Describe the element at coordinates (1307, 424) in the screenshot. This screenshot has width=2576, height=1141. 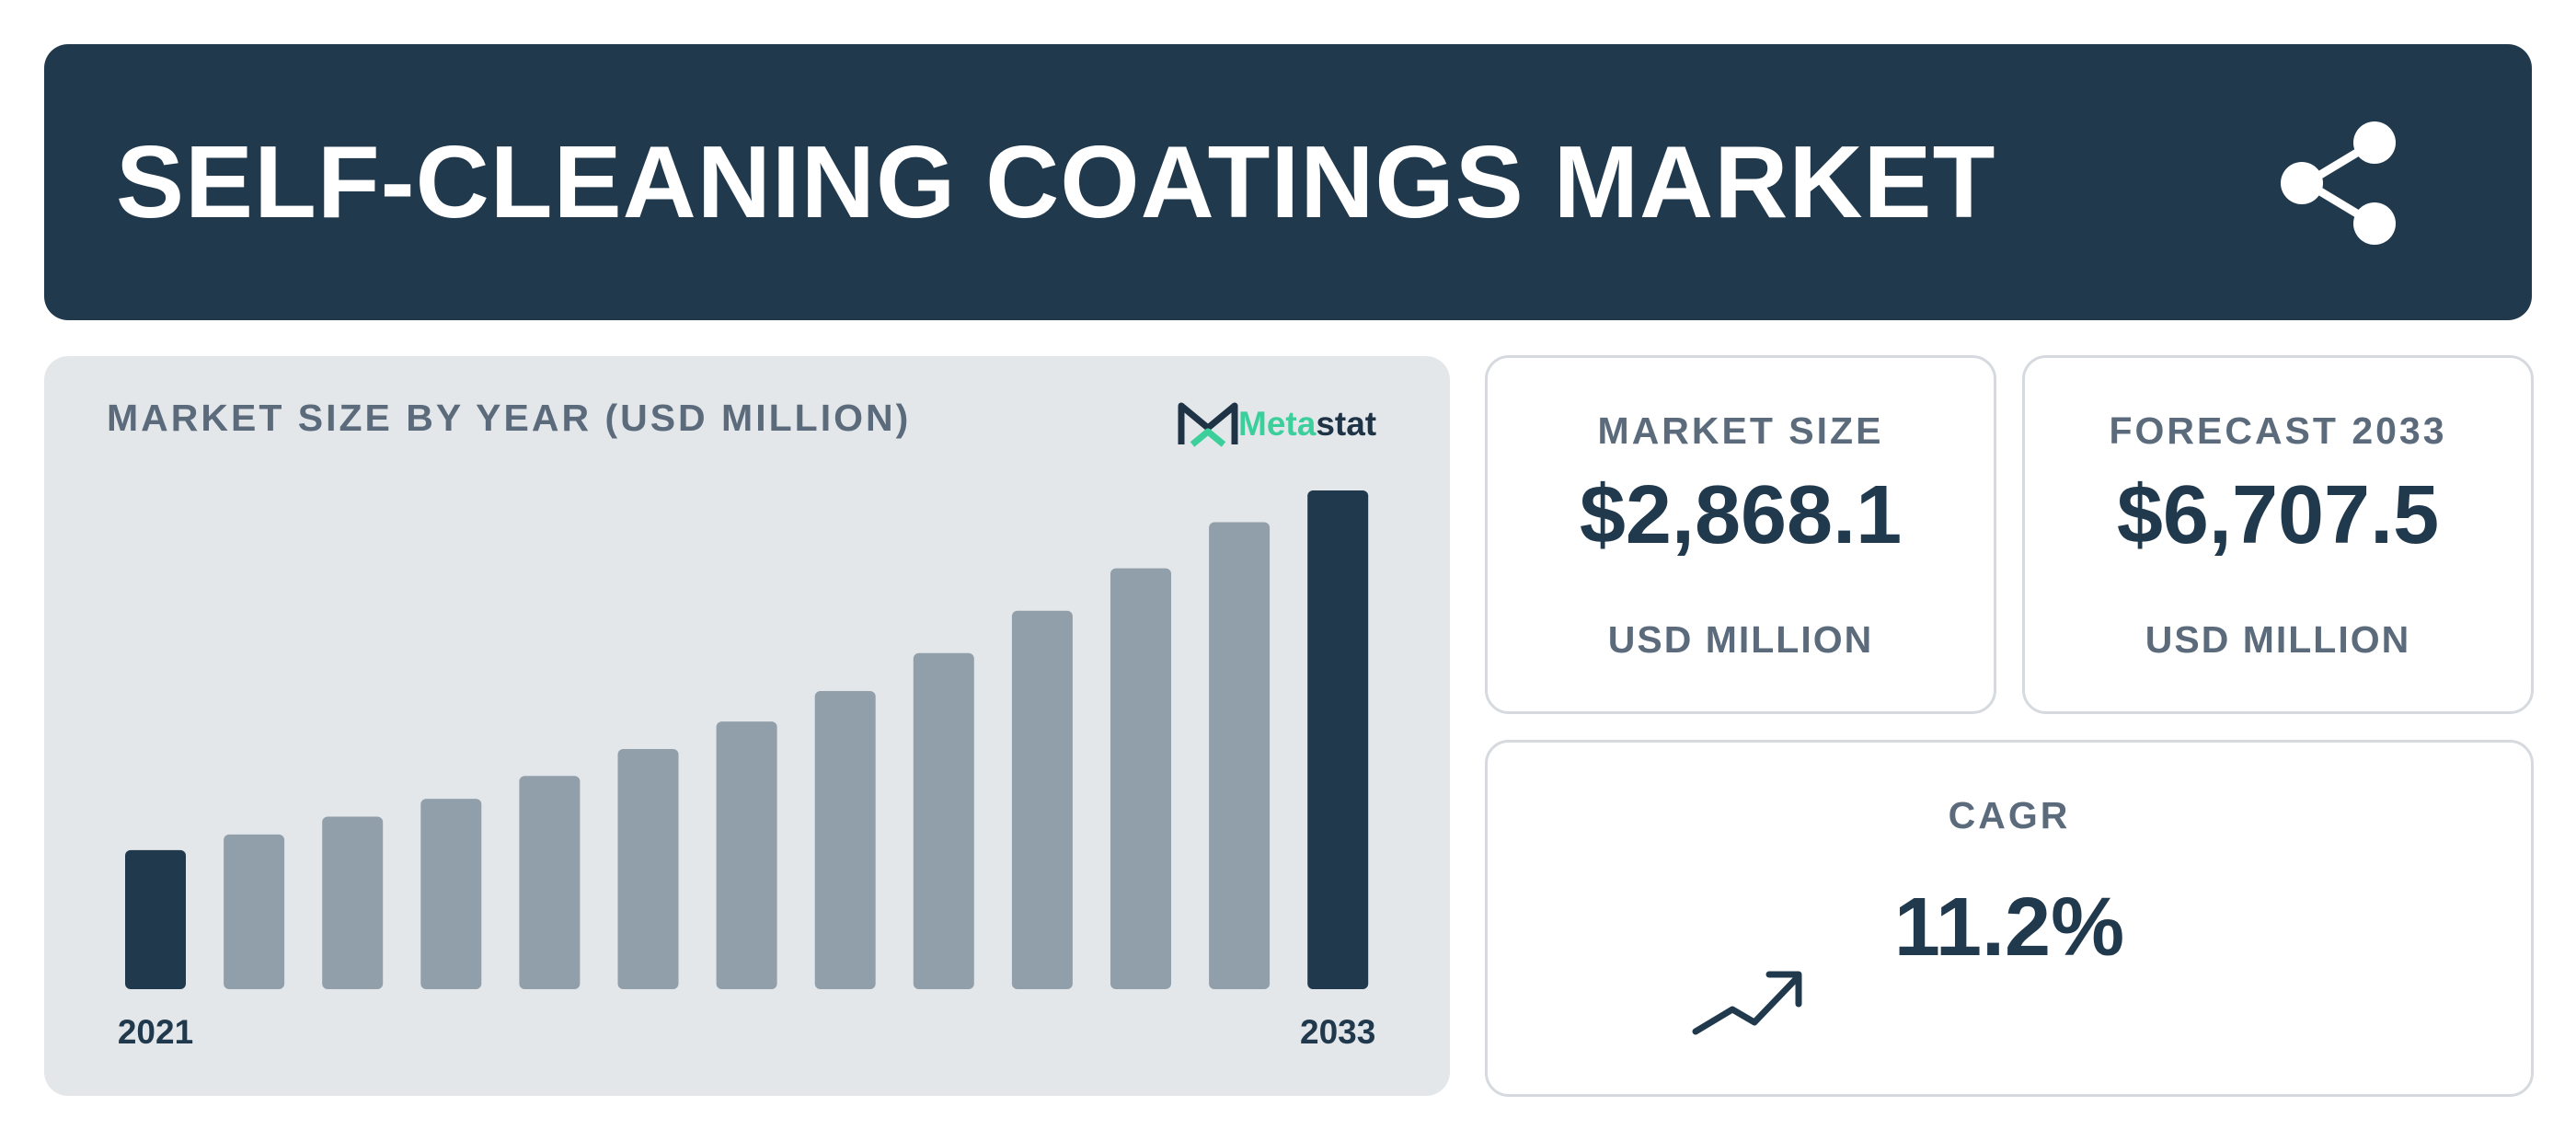
I see `brand-name: Metastat` at that location.